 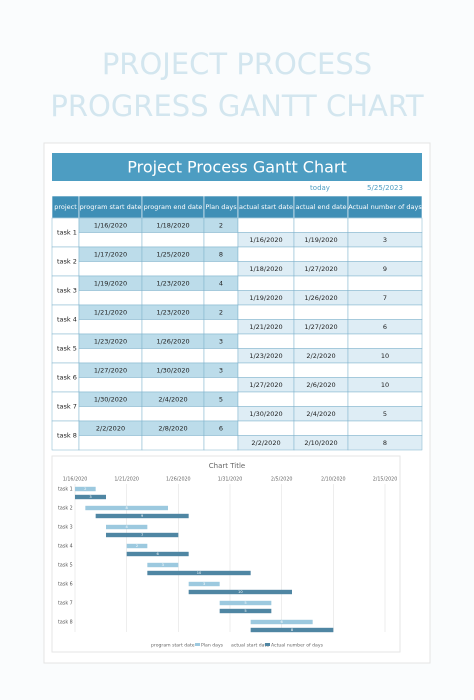 I want to click on cell-value: 2/4/2020, so click(x=320, y=414).